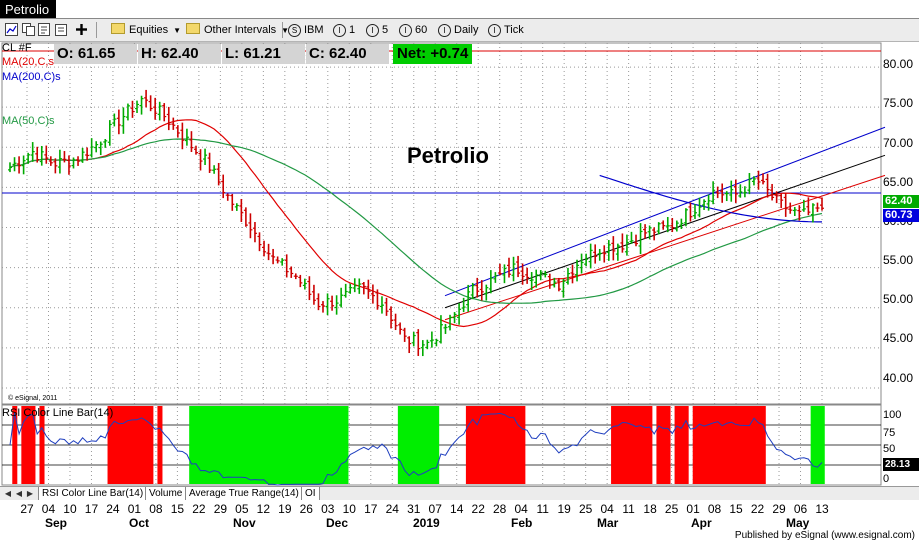  Describe the element at coordinates (306, 30) in the screenshot. I see `symbol-button: S IBM` at that location.